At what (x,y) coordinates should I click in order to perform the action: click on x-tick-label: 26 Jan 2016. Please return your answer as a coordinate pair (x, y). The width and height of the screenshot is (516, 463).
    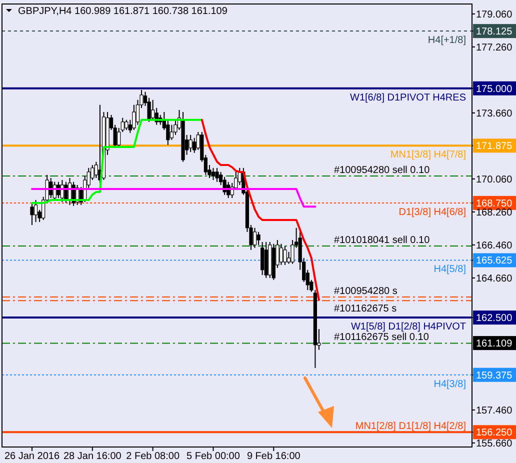
    Looking at the image, I should click on (32, 456).